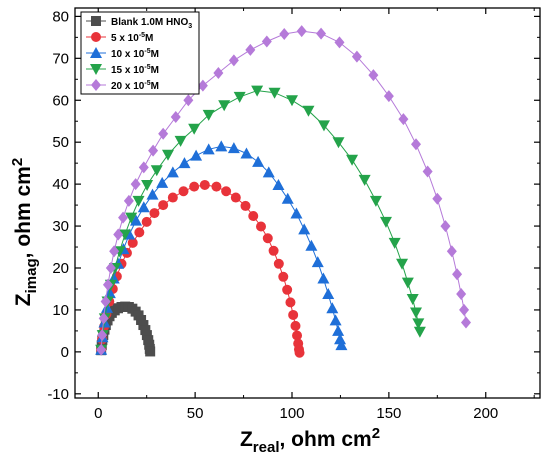 The image size is (550, 470). What do you see at coordinates (60, 16) in the screenshot?
I see `y-tick-label: 80` at bounding box center [60, 16].